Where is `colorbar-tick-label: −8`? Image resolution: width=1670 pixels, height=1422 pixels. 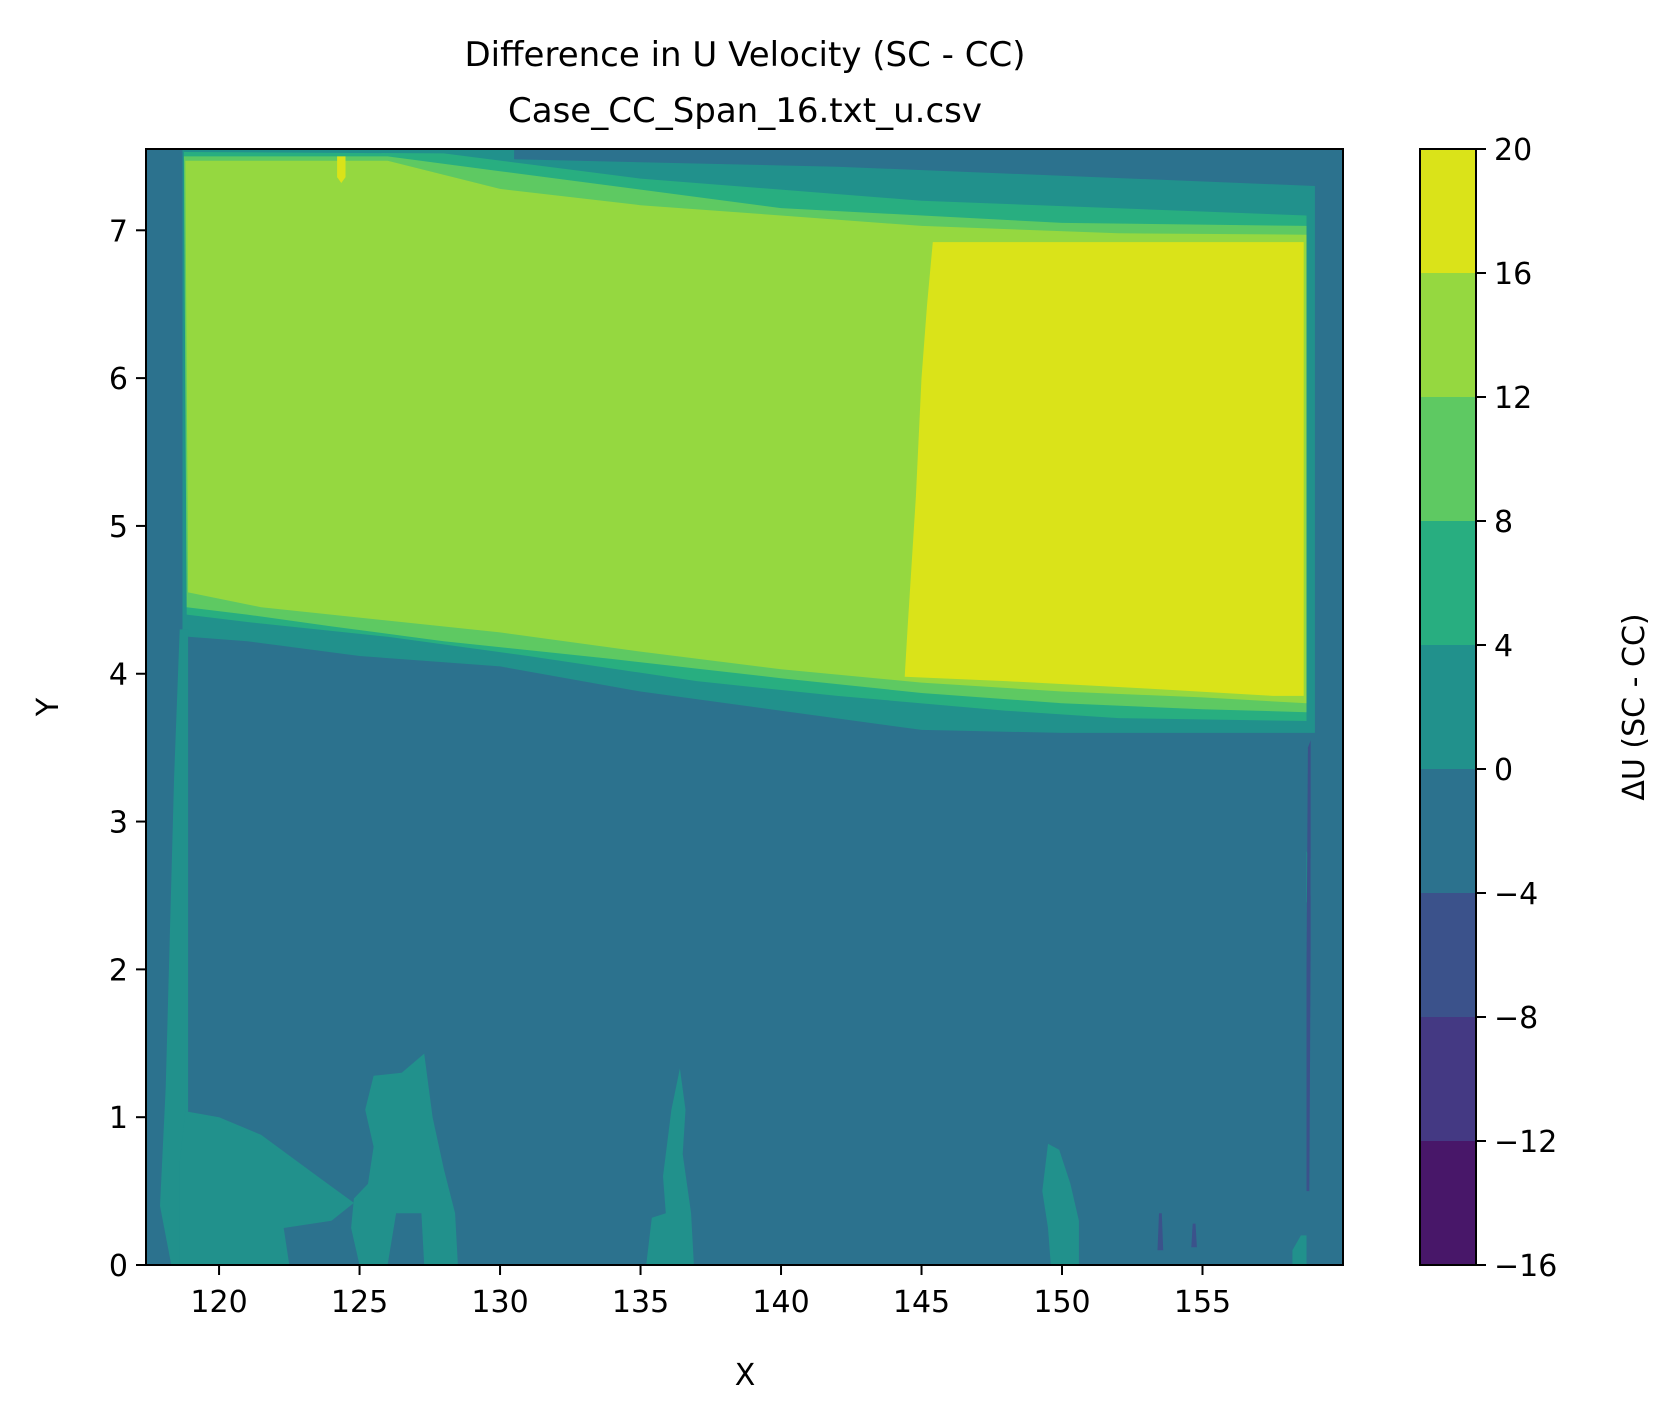 colorbar-tick-label: −8 is located at coordinates (1516, 1018).